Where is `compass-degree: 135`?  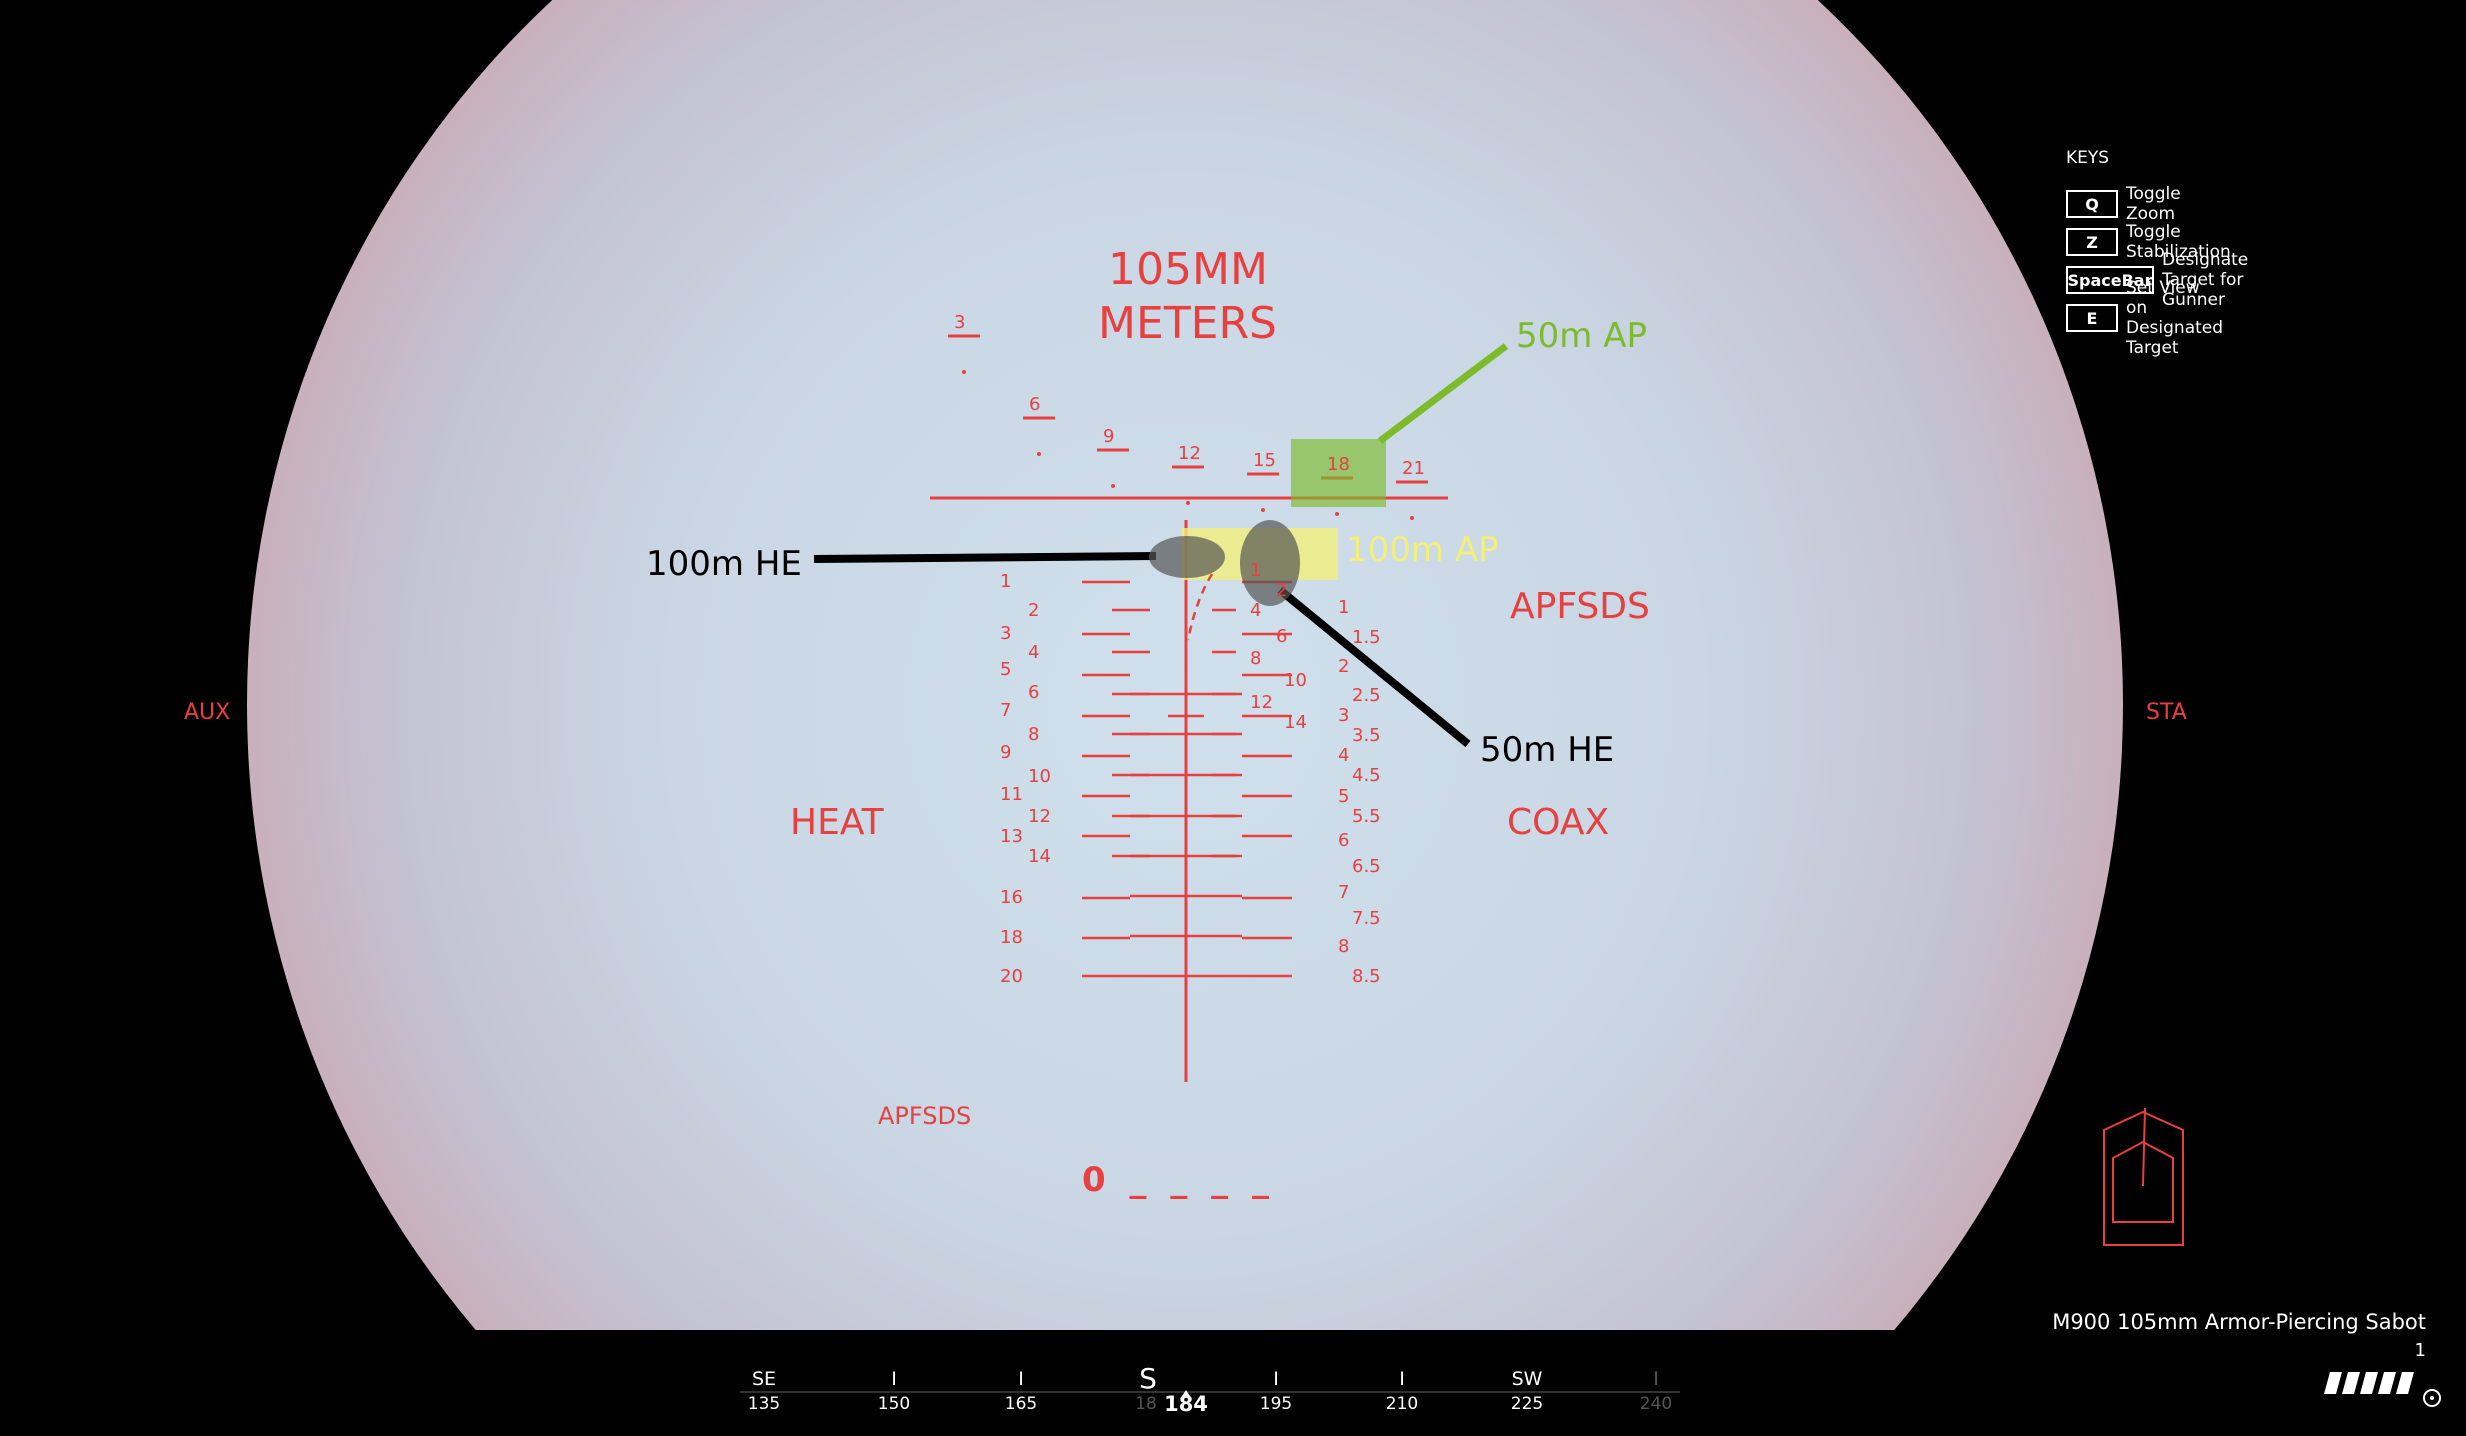 compass-degree: 135 is located at coordinates (764, 1404).